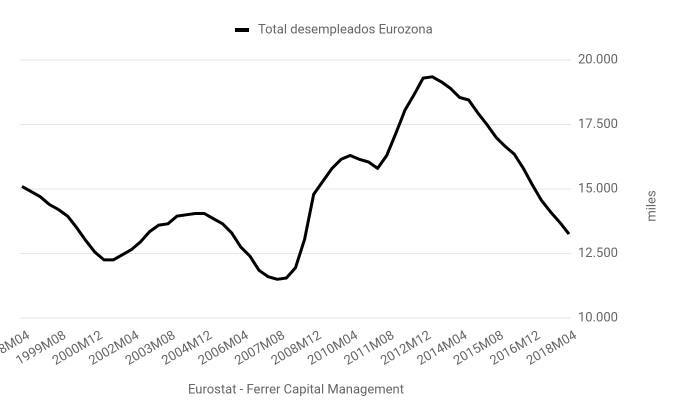  Describe the element at coordinates (598, 317) in the screenshot. I see `y-tick-label: 10.000` at that location.